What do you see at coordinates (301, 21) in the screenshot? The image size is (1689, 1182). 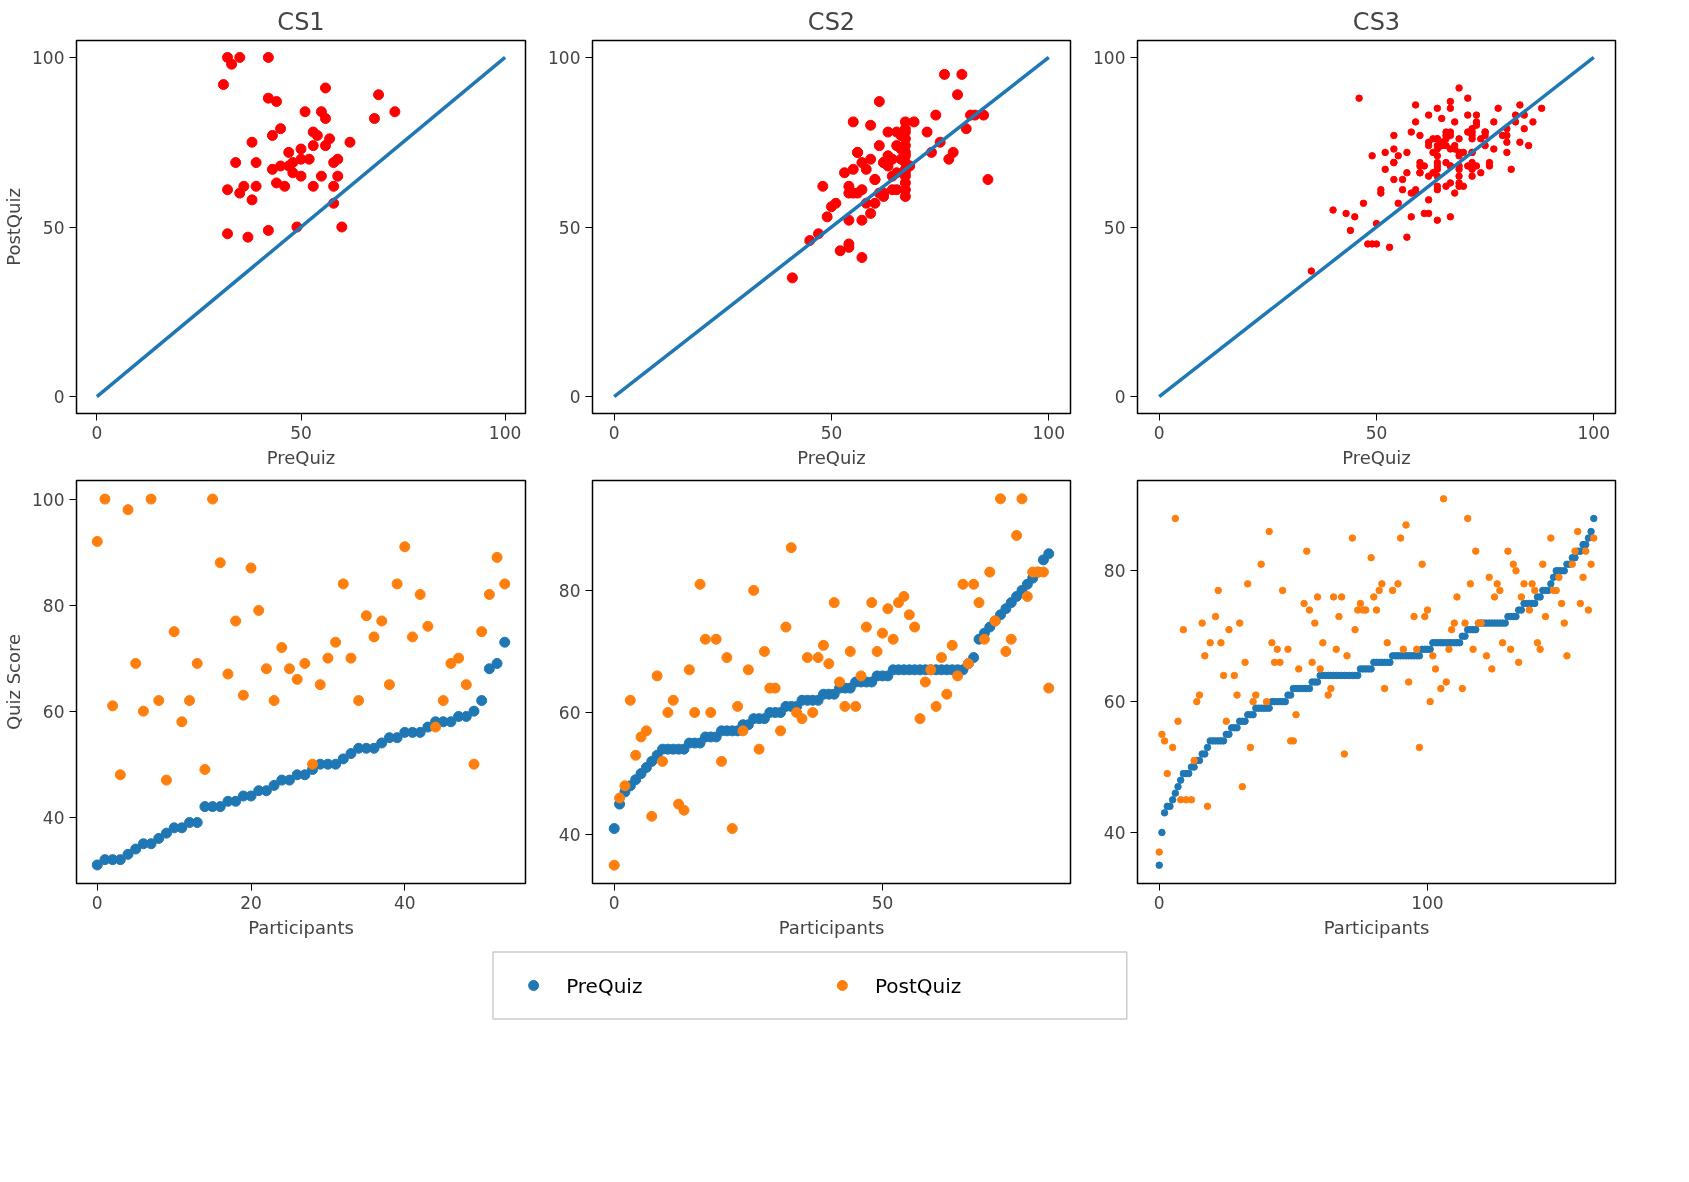 I see `chart-title: CS1` at bounding box center [301, 21].